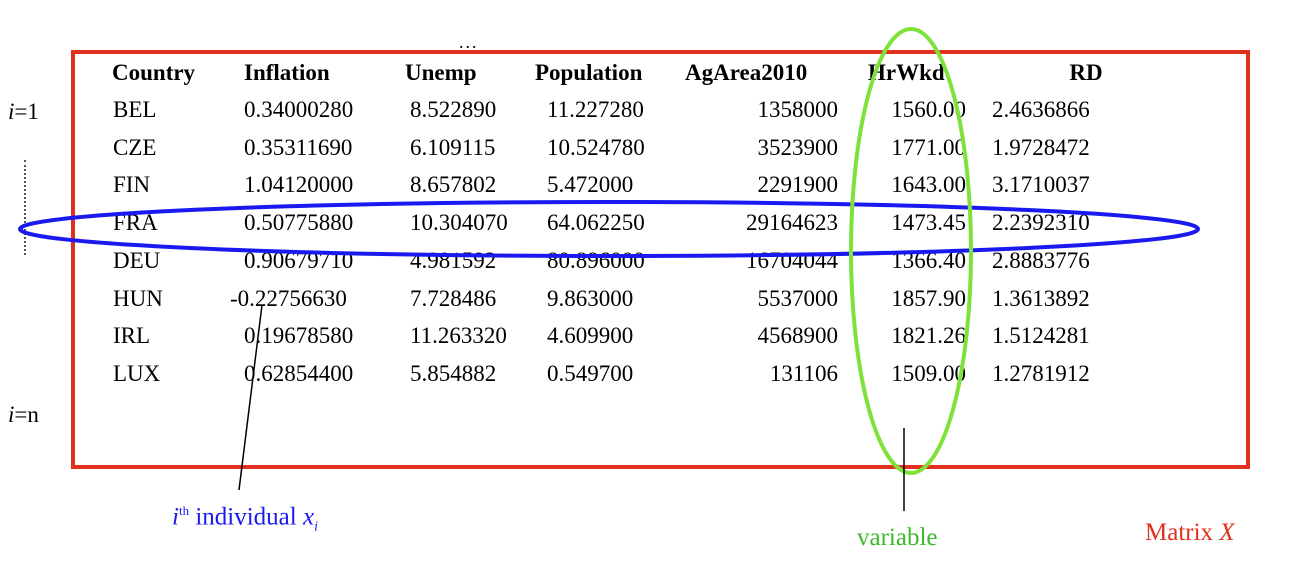  I want to click on table-cell: 3.1710037, so click(1041, 185).